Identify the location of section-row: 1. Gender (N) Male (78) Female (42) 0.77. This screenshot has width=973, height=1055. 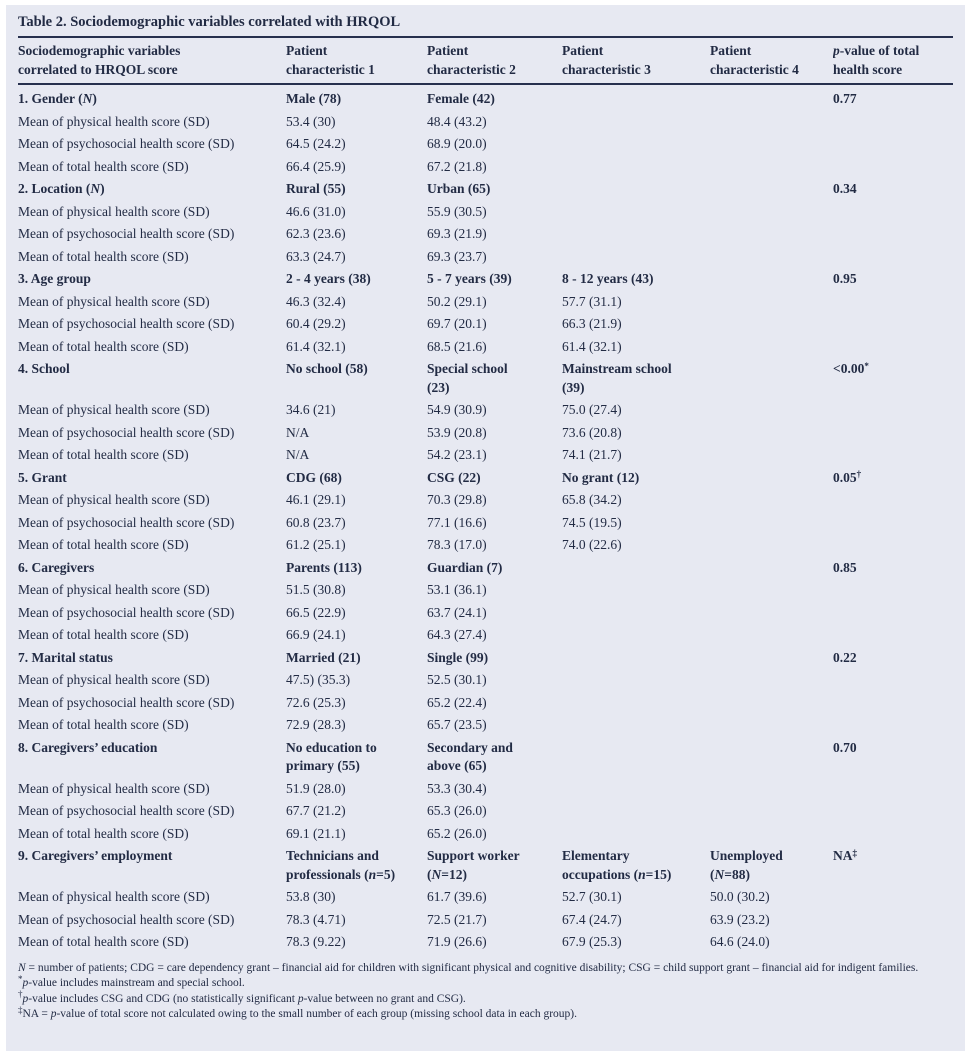
(485, 97).